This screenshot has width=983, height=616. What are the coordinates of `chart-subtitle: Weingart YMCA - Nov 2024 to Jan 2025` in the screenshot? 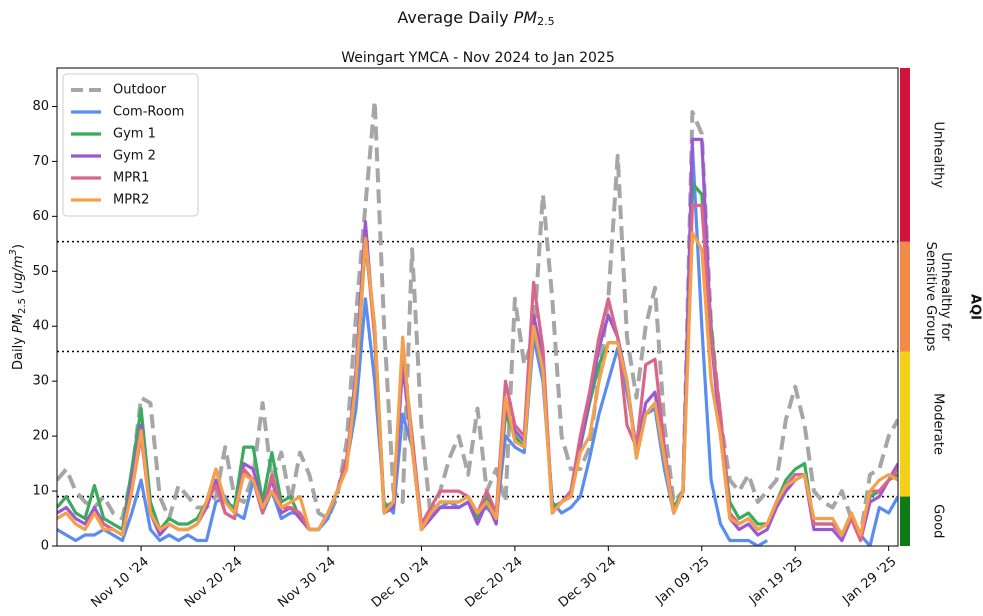 It's located at (478, 58).